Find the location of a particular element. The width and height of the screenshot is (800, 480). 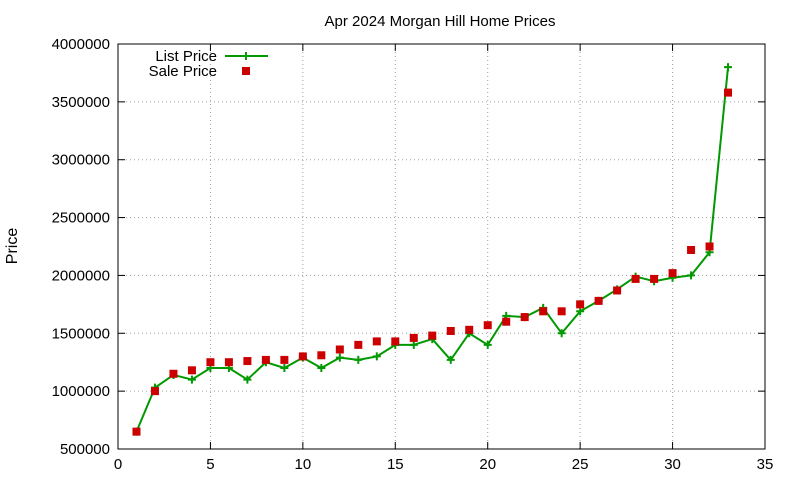

y-tick-label: 4000000 is located at coordinates (81, 44).